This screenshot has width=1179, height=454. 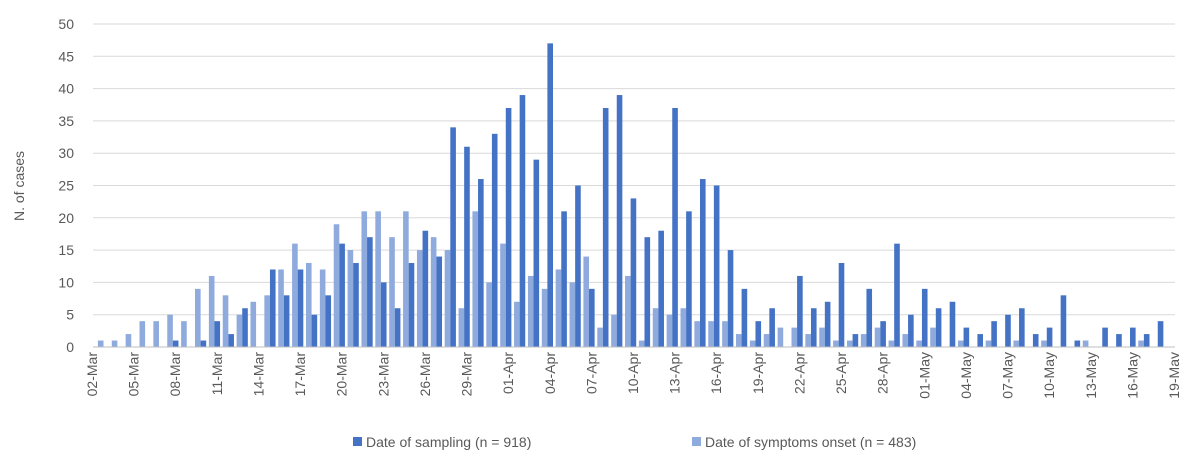 What do you see at coordinates (175, 374) in the screenshot?
I see `x-tick-label: 08-Mar` at bounding box center [175, 374].